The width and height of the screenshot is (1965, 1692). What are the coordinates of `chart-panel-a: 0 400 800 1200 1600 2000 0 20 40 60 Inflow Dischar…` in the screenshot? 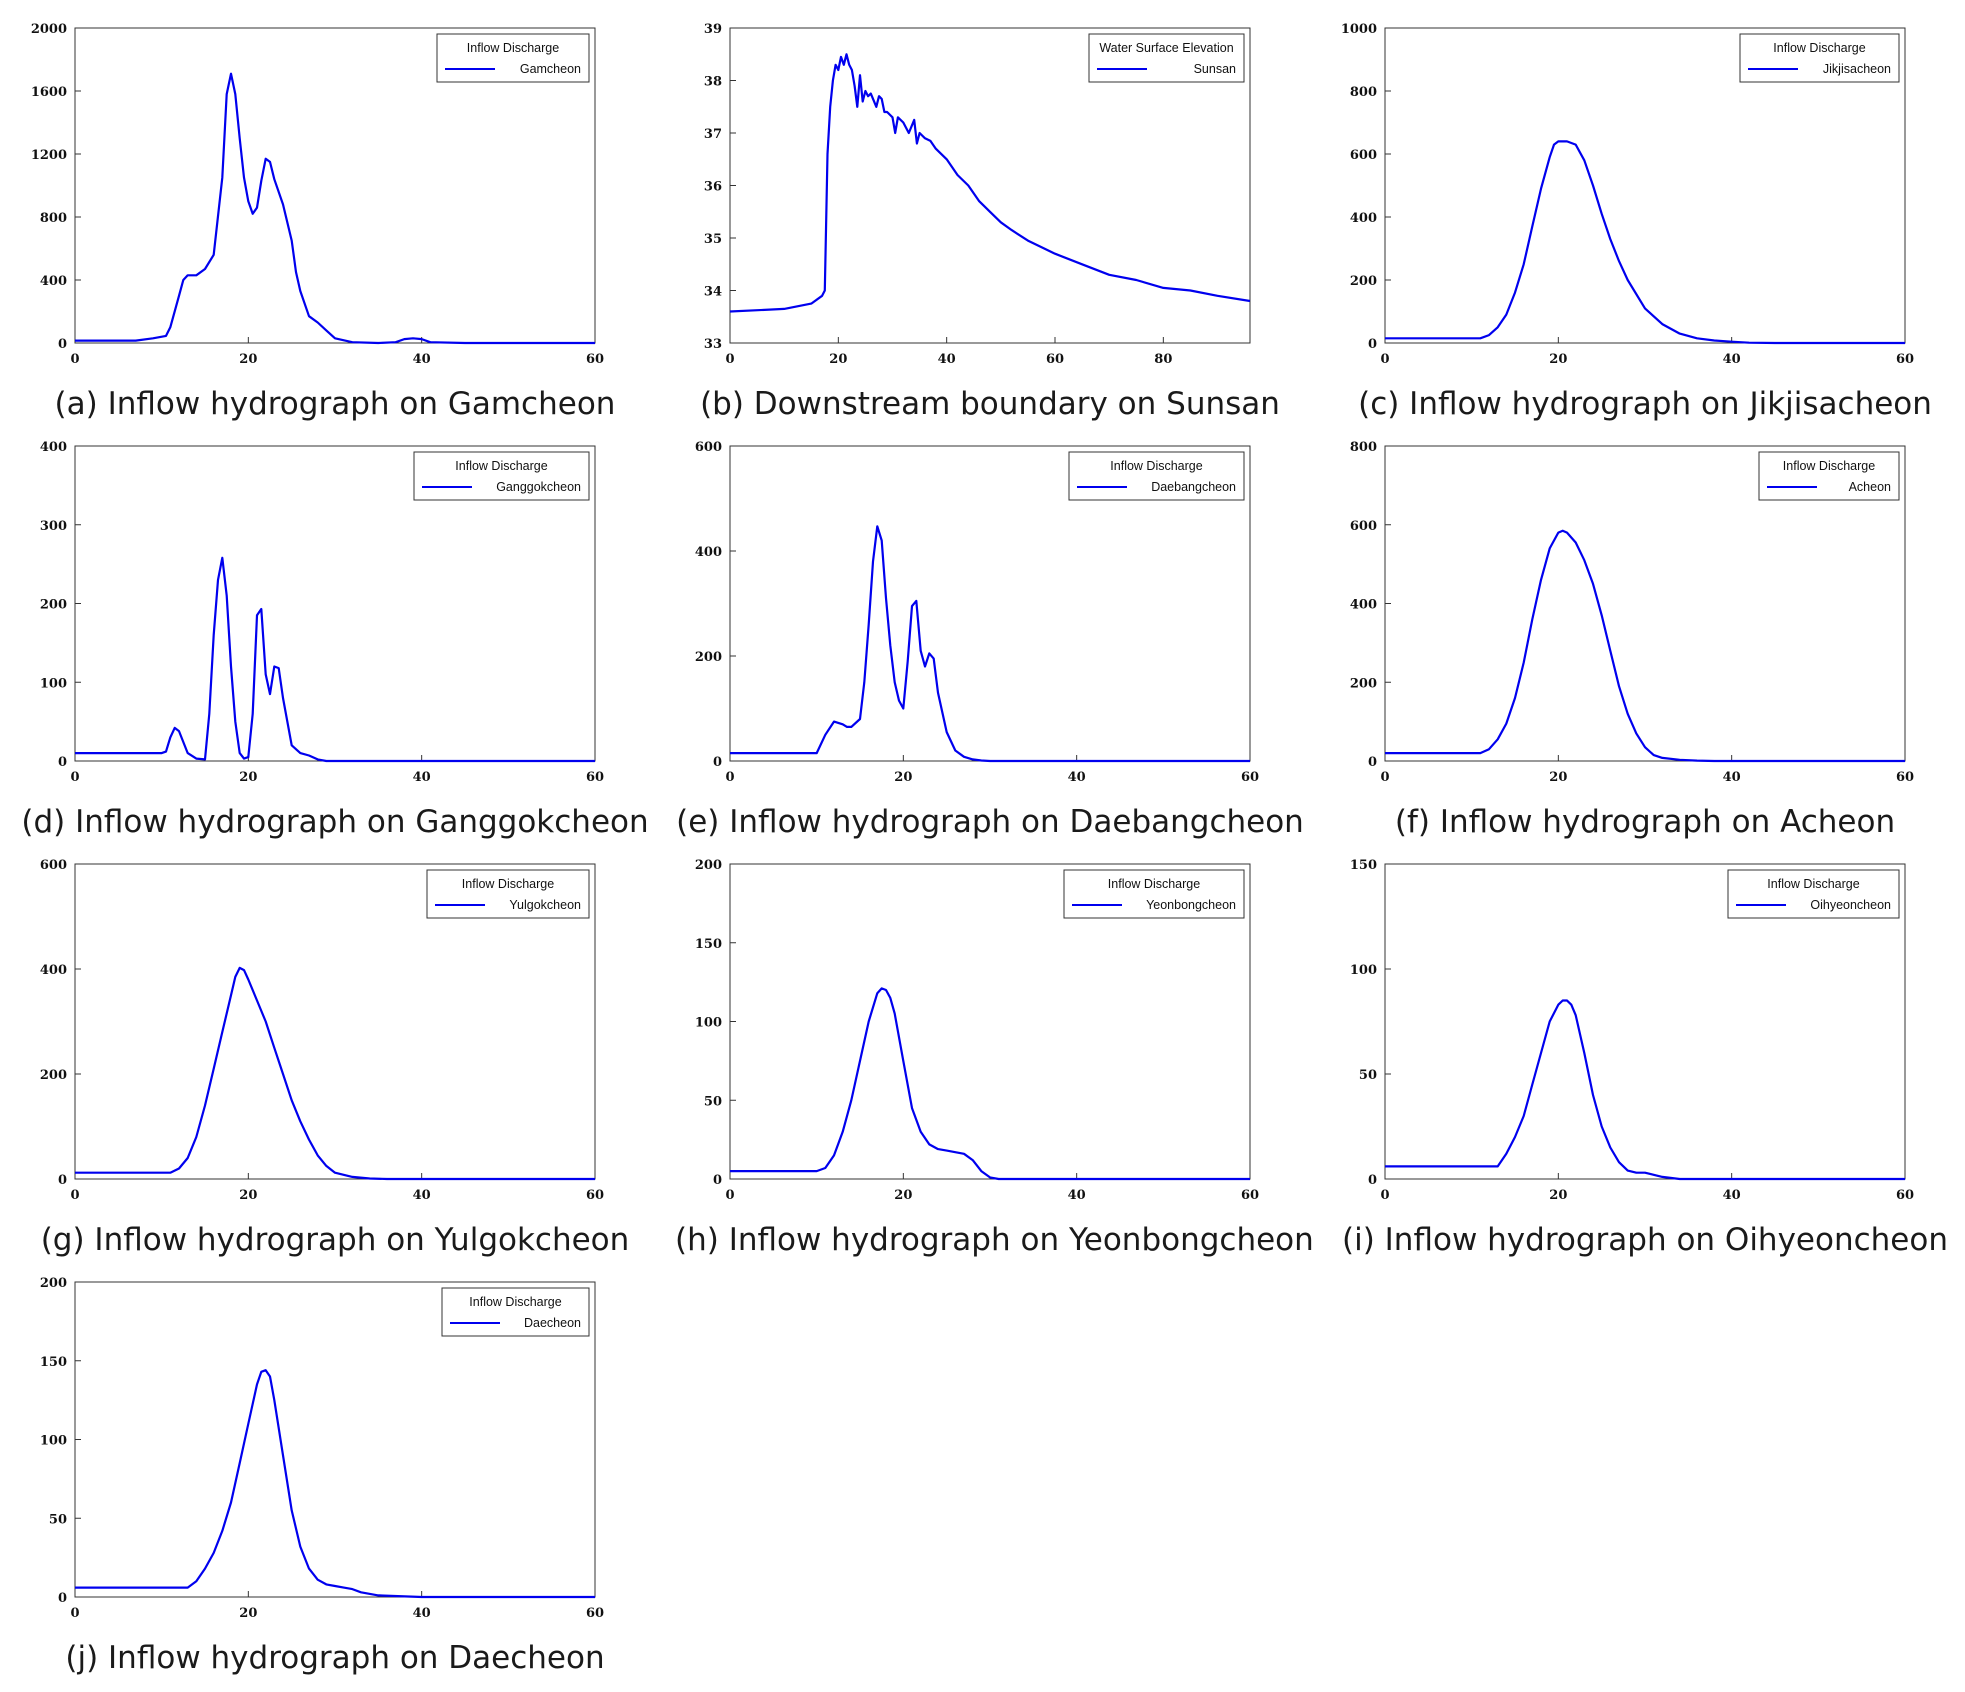 It's located at (335, 228).